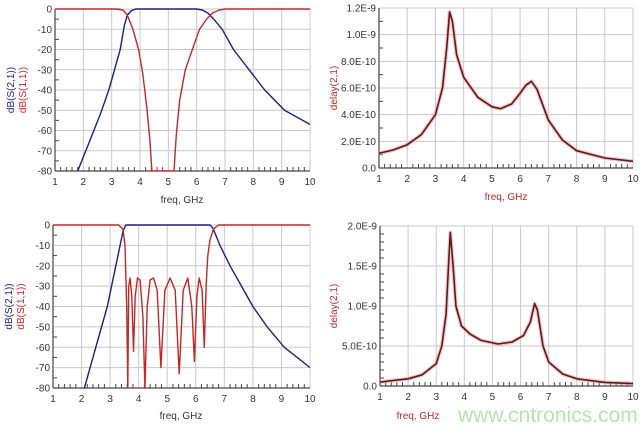 This screenshot has height=429, width=640. What do you see at coordinates (363, 227) in the screenshot?
I see `y-tick-label: 2.0E-9` at bounding box center [363, 227].